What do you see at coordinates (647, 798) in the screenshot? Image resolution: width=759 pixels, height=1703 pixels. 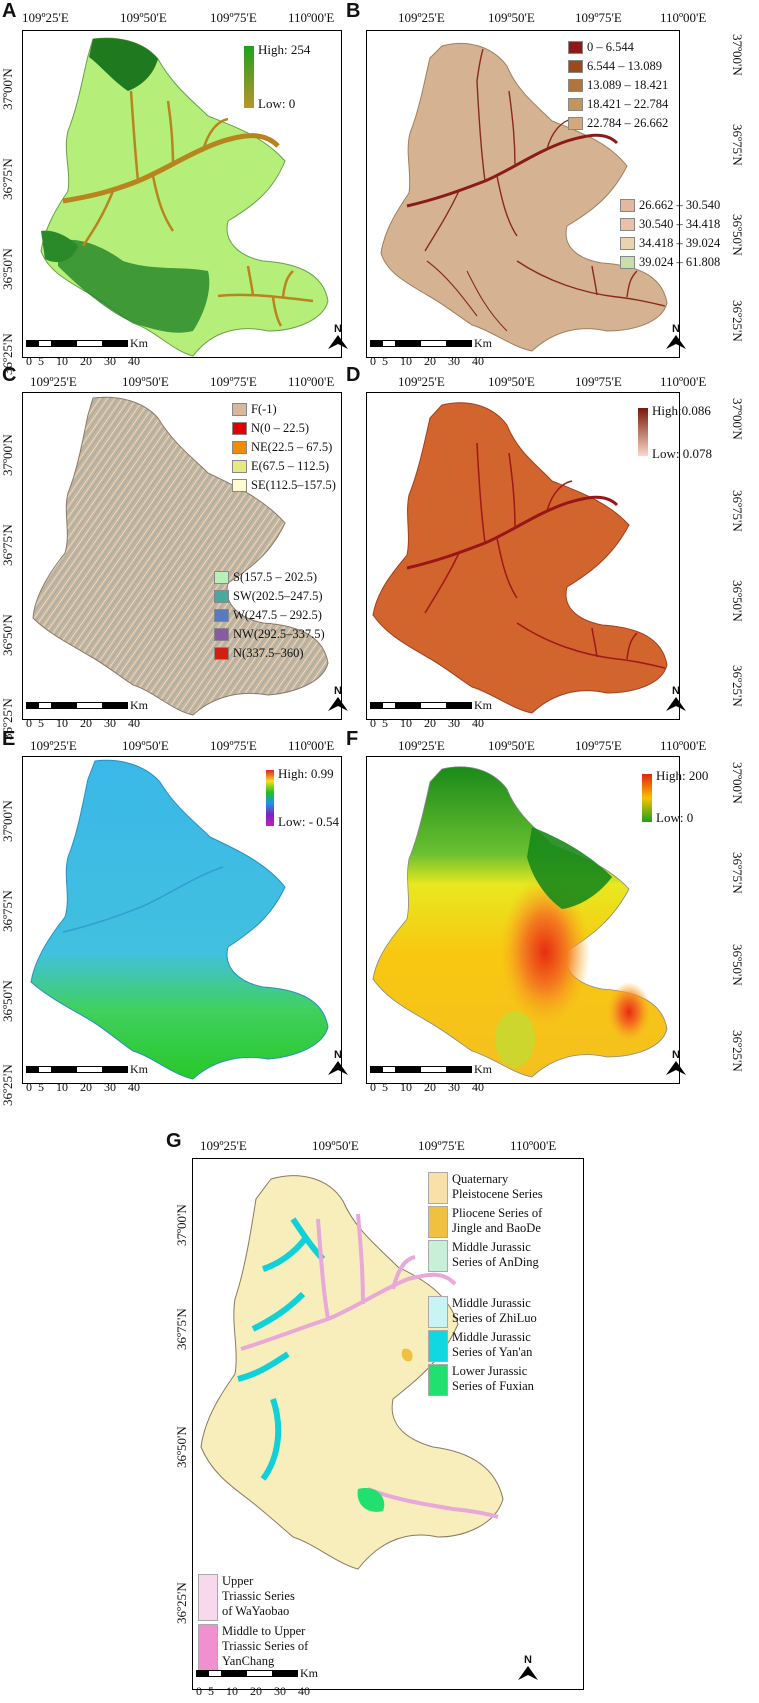 I see `legend-ramp-f` at bounding box center [647, 798].